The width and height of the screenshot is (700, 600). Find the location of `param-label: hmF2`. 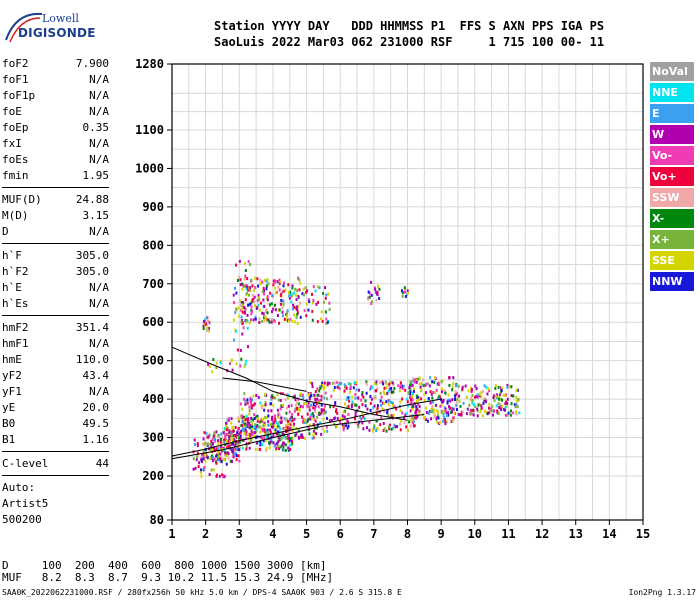

param-label: hmF2 is located at coordinates (15, 327).